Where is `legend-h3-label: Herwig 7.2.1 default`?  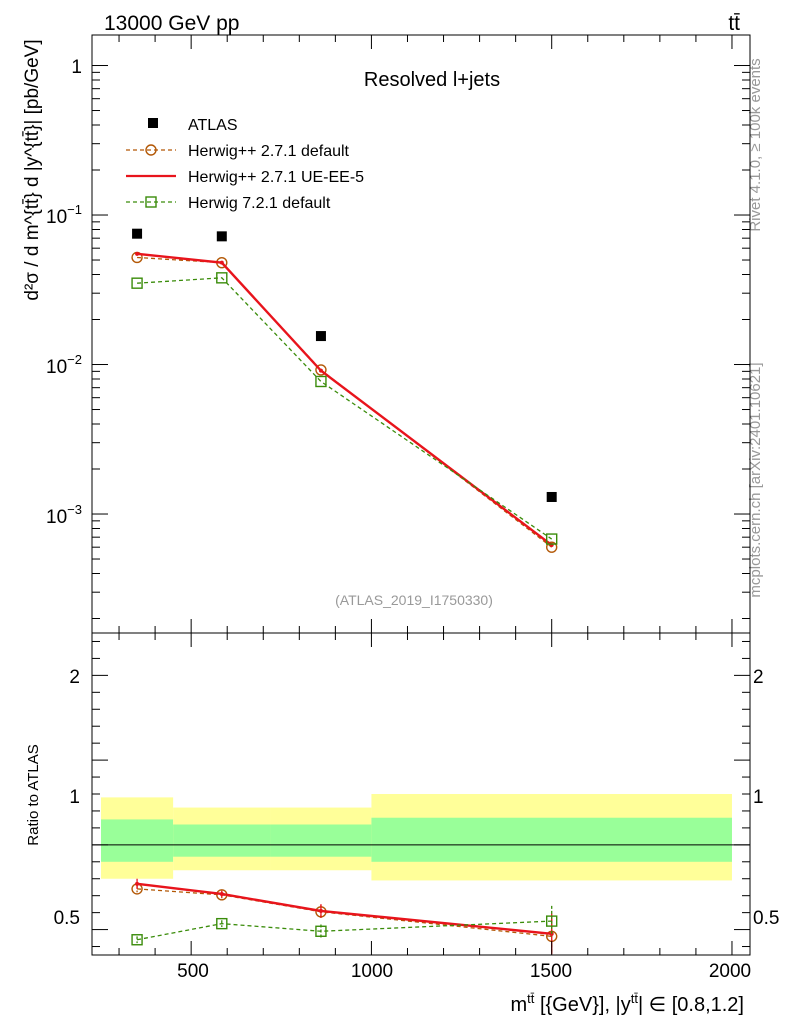
legend-h3-label: Herwig 7.2.1 default is located at coordinates (259, 203).